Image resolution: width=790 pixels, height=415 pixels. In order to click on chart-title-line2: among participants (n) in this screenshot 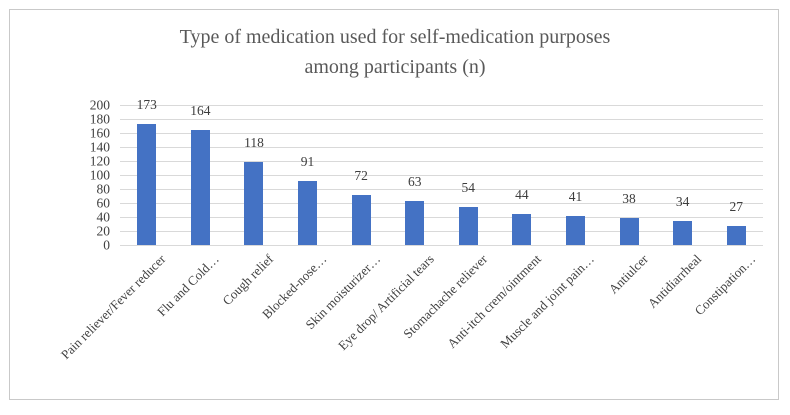, I will do `click(395, 67)`.